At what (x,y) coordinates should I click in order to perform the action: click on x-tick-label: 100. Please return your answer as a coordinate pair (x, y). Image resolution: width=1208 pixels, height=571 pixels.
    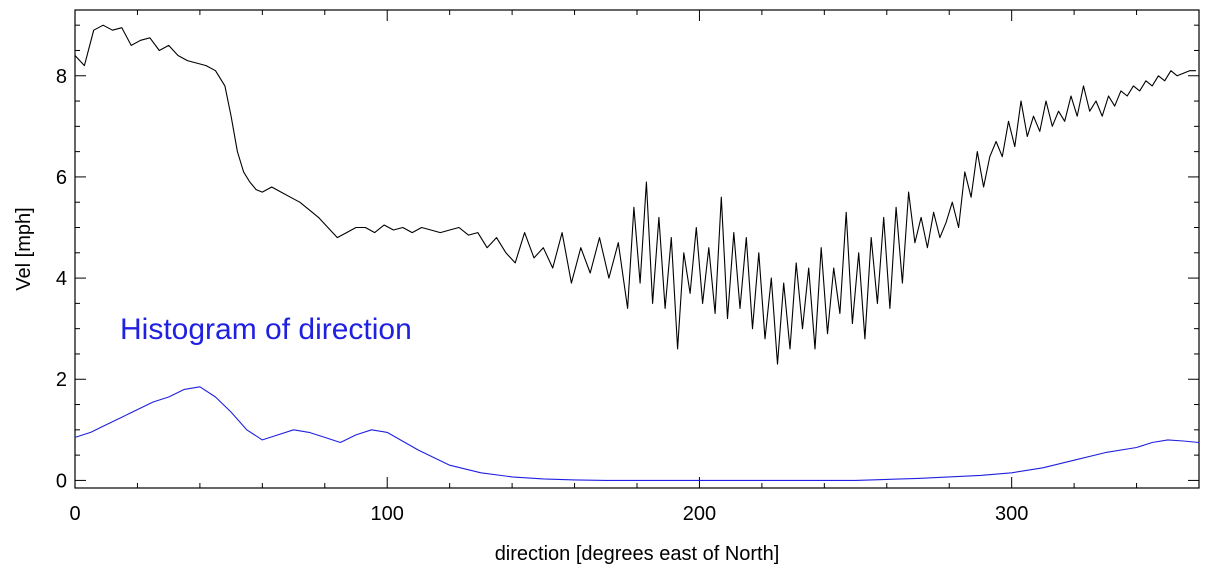
    Looking at the image, I should click on (387, 514).